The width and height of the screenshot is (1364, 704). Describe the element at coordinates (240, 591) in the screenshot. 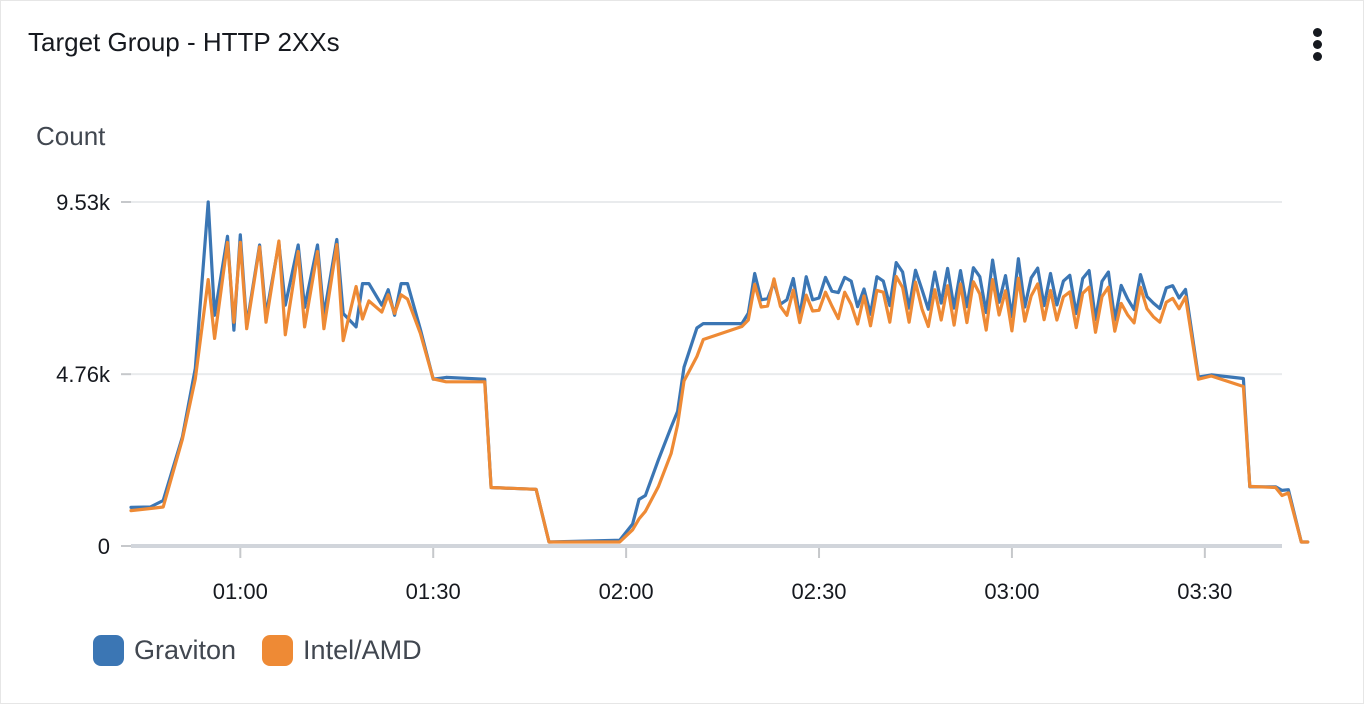

I see `x-tick-label: 01:00` at that location.